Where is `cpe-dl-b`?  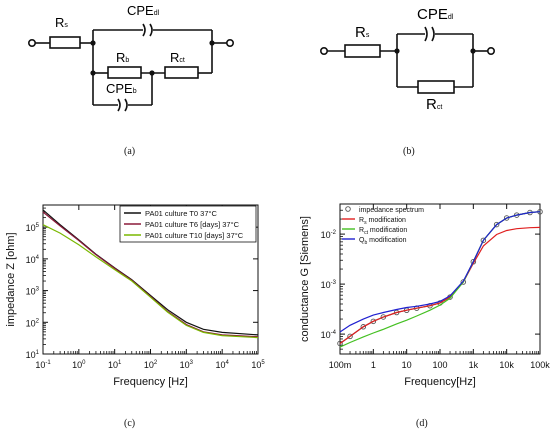 cpe-dl-b is located at coordinates (429, 34).